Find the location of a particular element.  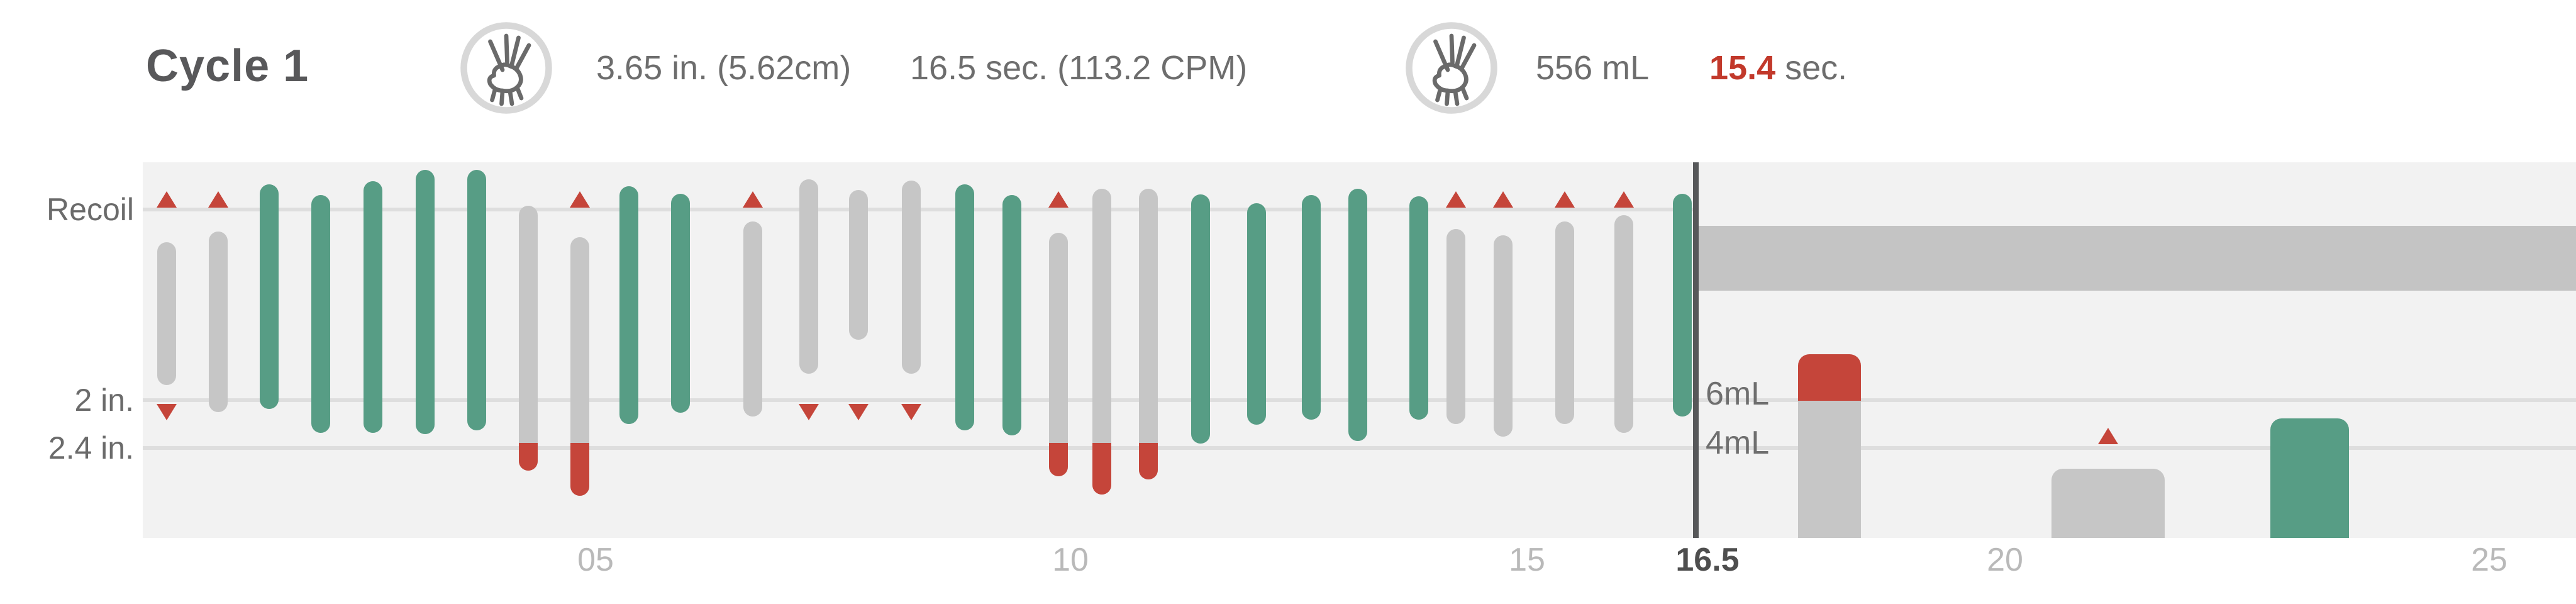

ventilation-recoil-band is located at coordinates (2137, 258).